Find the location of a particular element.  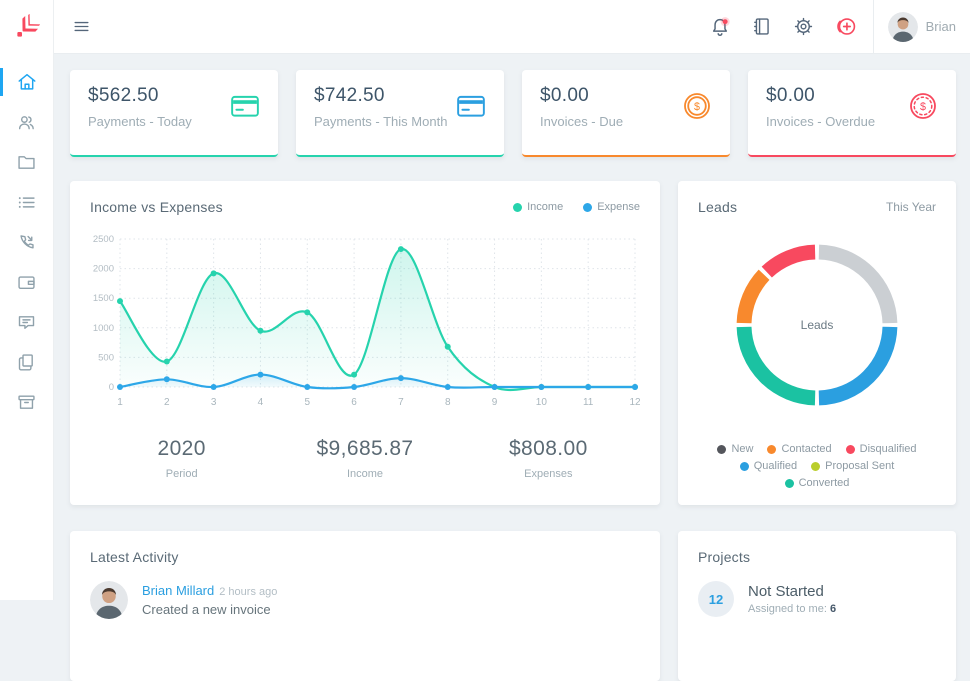

wallet-icon is located at coordinates (26, 282).